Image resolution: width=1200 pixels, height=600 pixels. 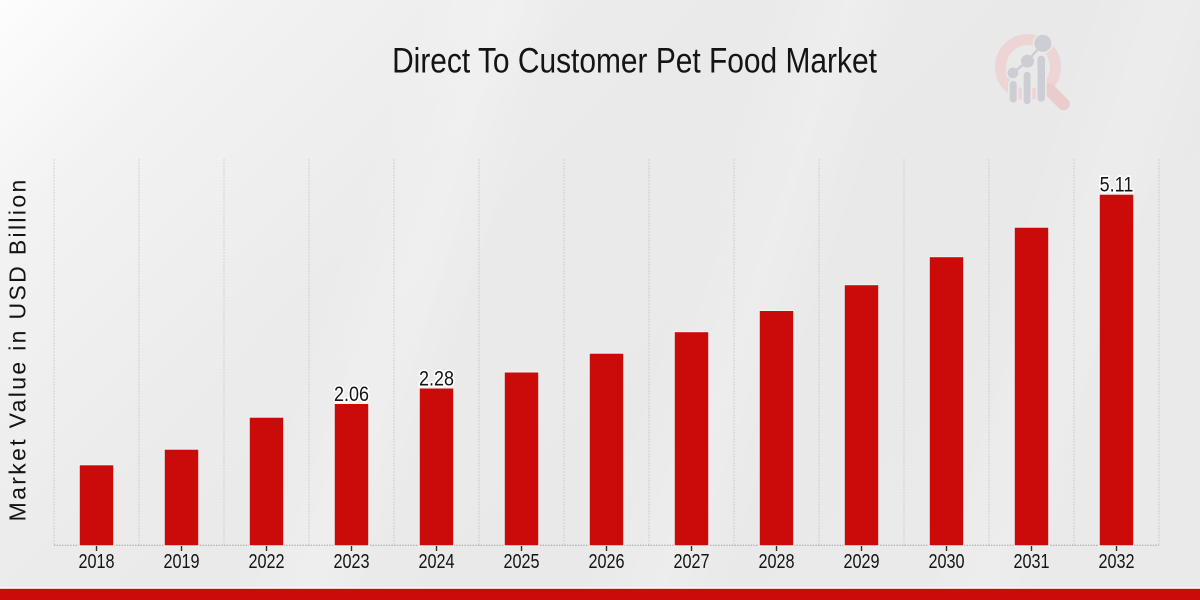 What do you see at coordinates (861, 560) in the screenshot?
I see `svg-text: 2029` at bounding box center [861, 560].